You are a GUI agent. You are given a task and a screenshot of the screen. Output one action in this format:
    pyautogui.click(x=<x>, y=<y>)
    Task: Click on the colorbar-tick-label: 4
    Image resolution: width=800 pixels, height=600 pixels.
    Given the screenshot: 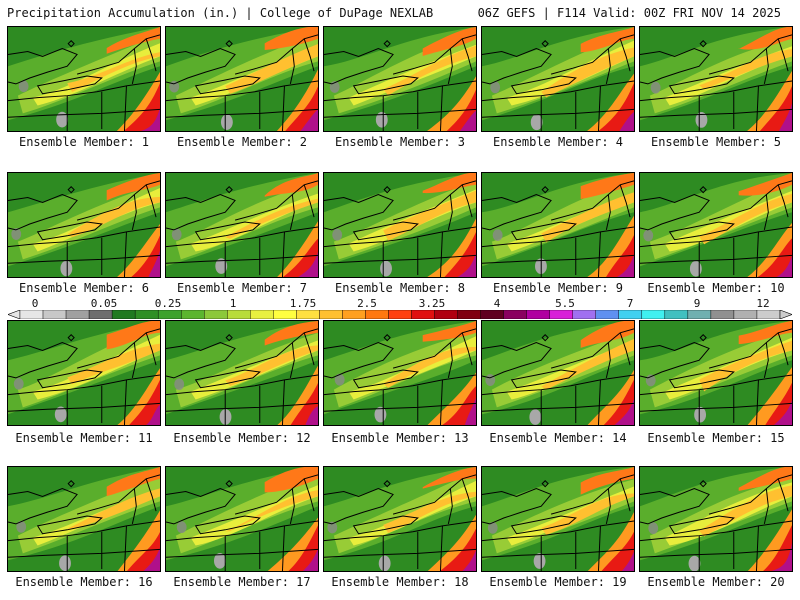 What is the action you would take?
    pyautogui.click(x=497, y=303)
    